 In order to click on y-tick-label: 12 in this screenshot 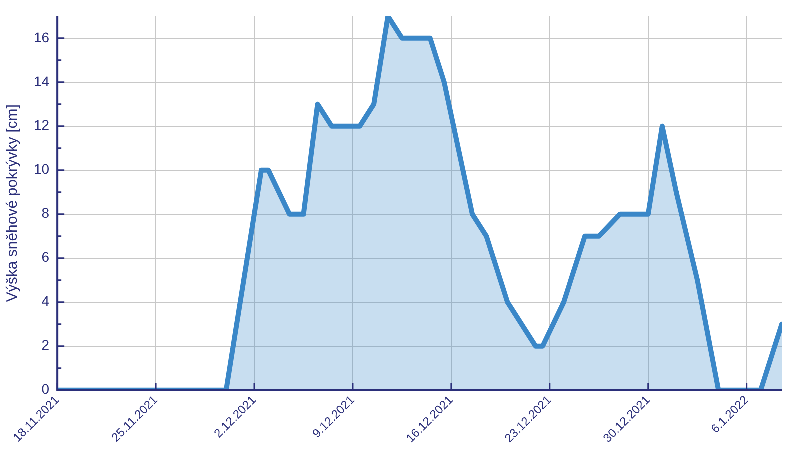, I will do `click(42, 125)`.